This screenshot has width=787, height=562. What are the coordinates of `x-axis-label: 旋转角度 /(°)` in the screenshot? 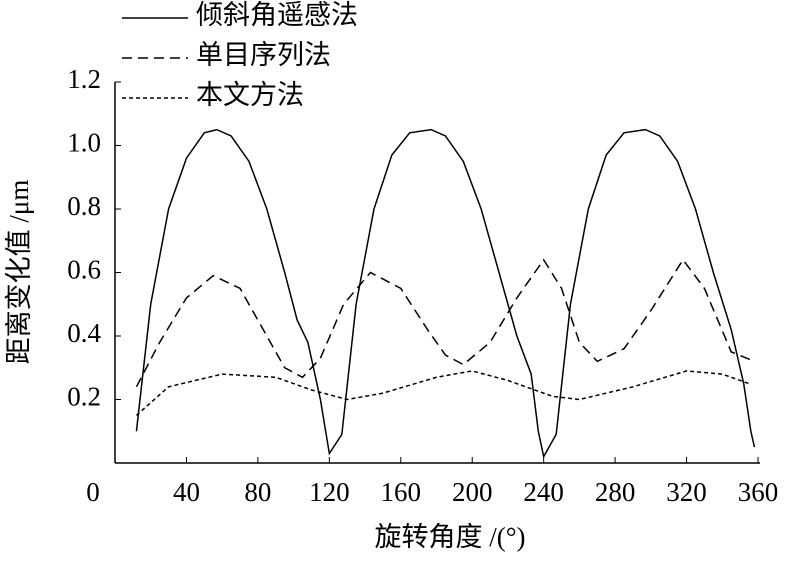 It's located at (449, 537).